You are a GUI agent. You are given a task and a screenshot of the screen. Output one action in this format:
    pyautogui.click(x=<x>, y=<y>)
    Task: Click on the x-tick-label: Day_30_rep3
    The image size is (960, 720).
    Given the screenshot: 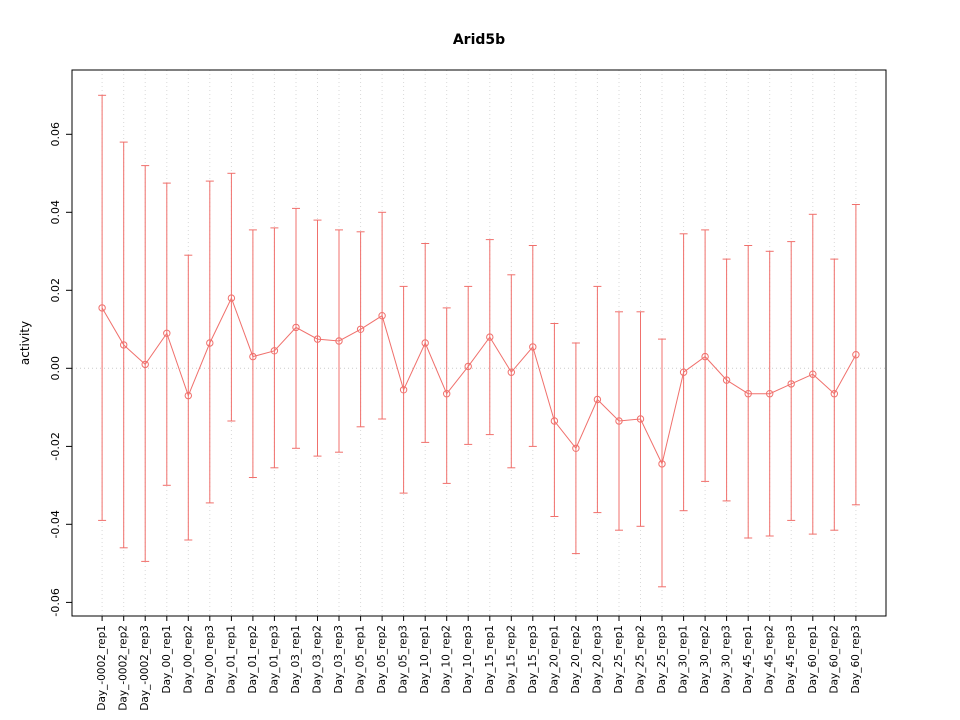 What is the action you would take?
    pyautogui.click(x=727, y=659)
    